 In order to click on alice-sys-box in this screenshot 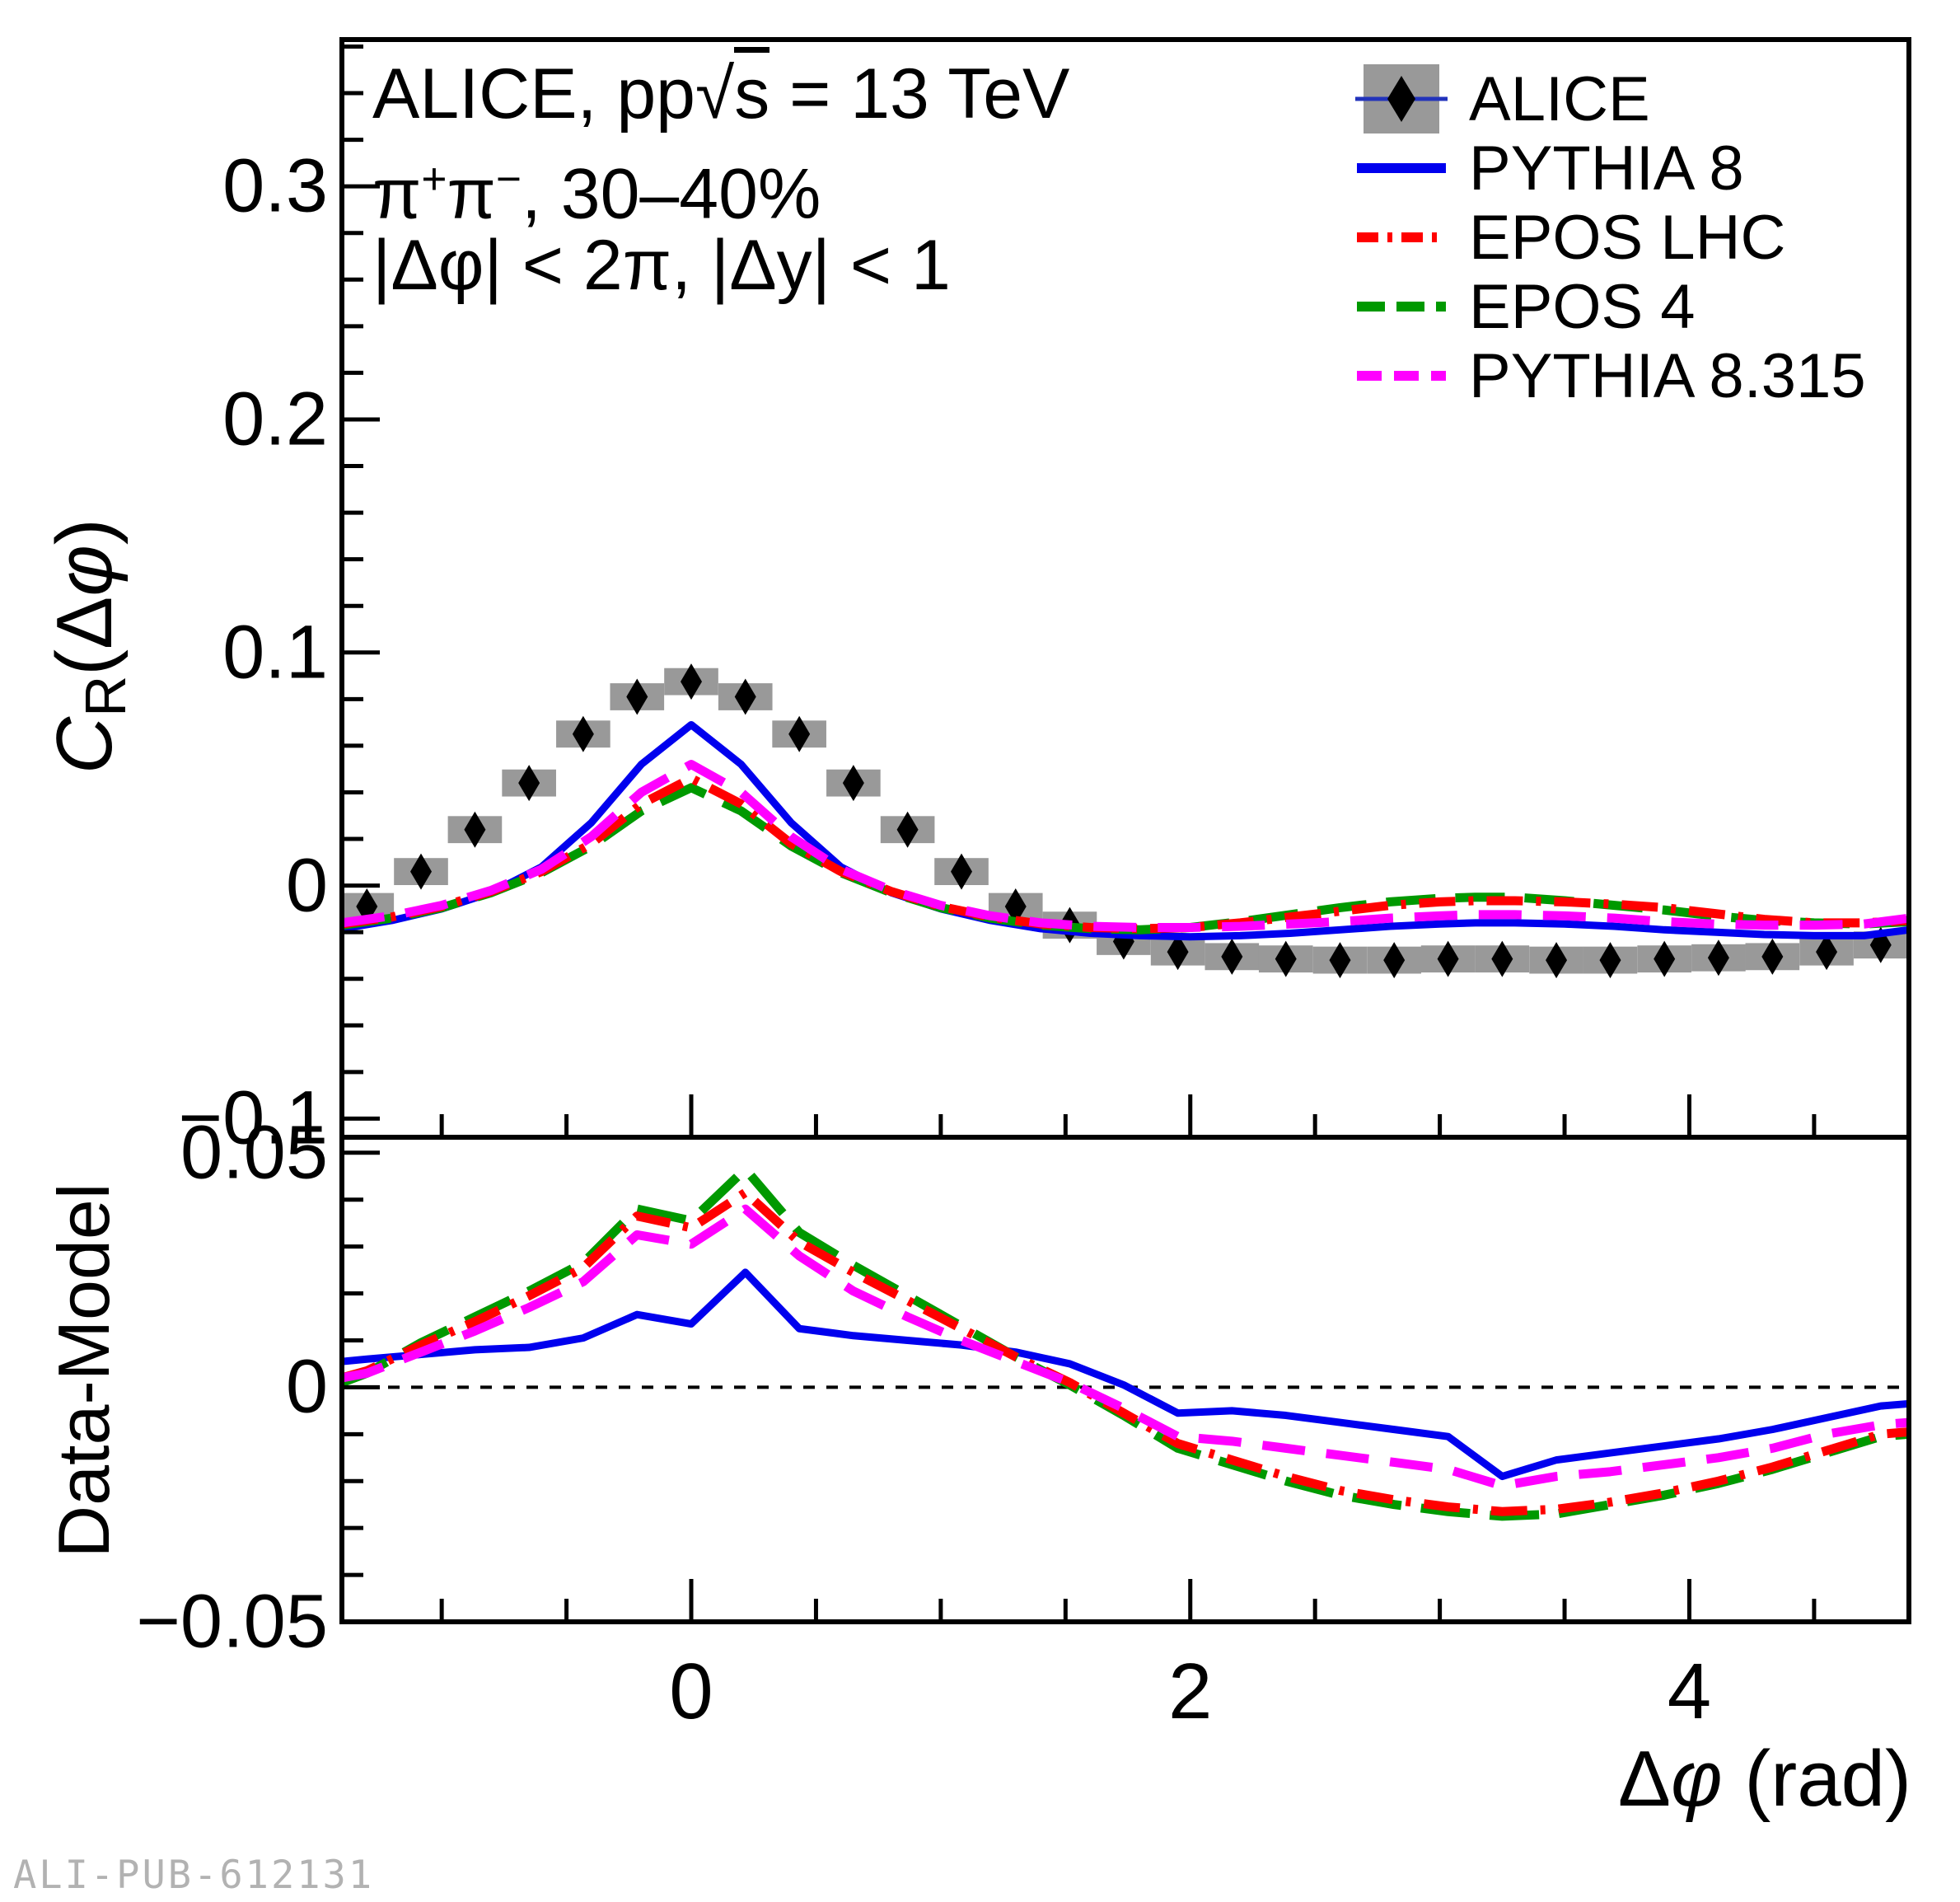, I will do `click(1908, 937)`.